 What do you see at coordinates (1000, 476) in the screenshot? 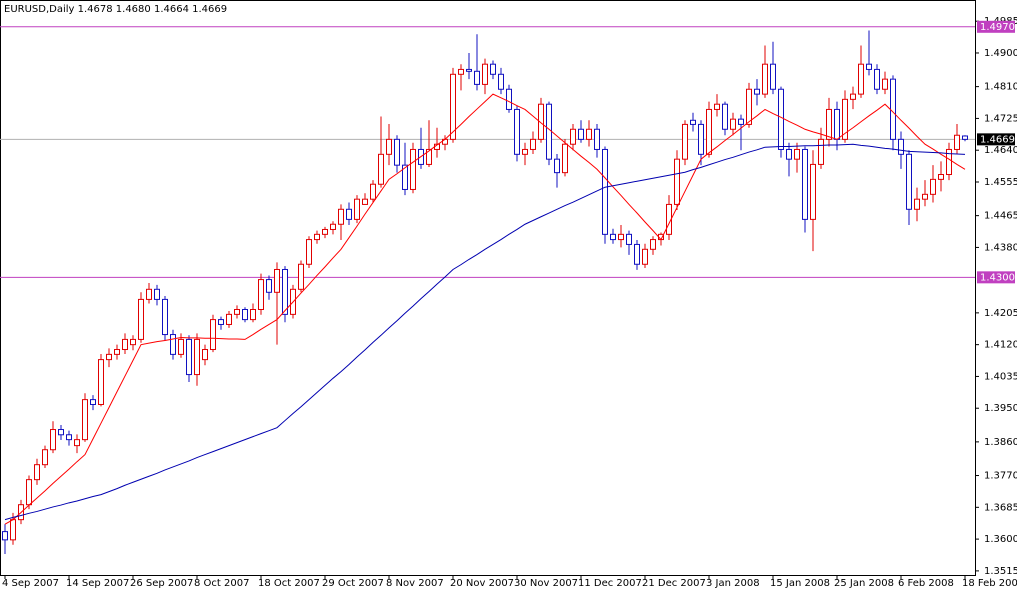
I see `y-tick-label: 1.3770` at bounding box center [1000, 476].